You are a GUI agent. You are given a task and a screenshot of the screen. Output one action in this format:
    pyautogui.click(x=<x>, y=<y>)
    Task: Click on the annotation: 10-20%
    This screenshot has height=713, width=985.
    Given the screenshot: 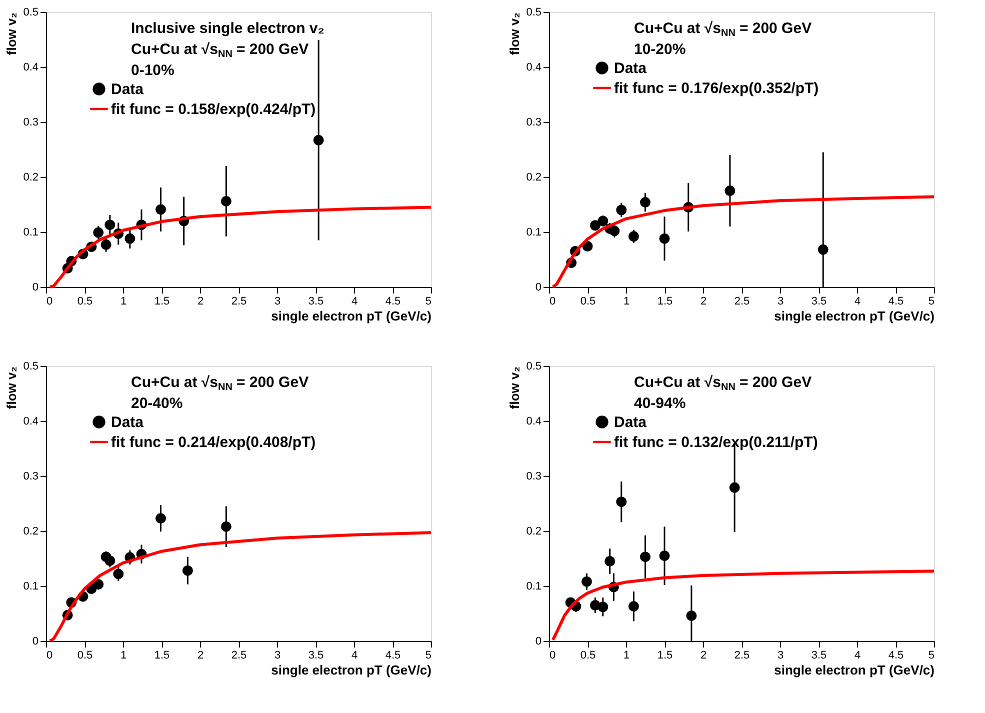 What is the action you would take?
    pyautogui.click(x=660, y=49)
    